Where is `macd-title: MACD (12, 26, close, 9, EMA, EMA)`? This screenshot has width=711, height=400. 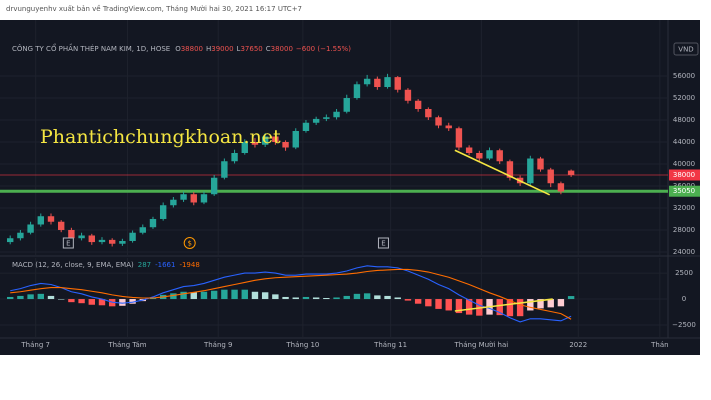
macd-title: MACD (12, 26, close, 9, EMA, EMA) is located at coordinates (73, 265).